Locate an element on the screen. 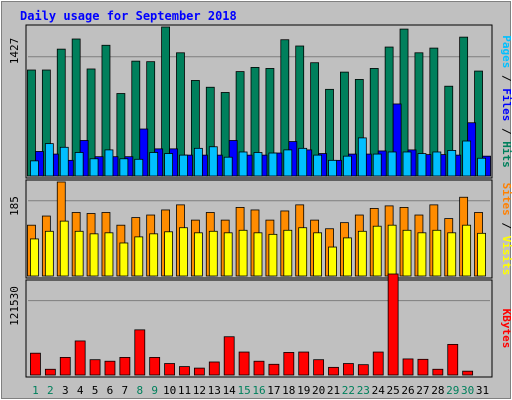 The image size is (512, 400). x-tick-day-19: 19 is located at coordinates (303, 390).